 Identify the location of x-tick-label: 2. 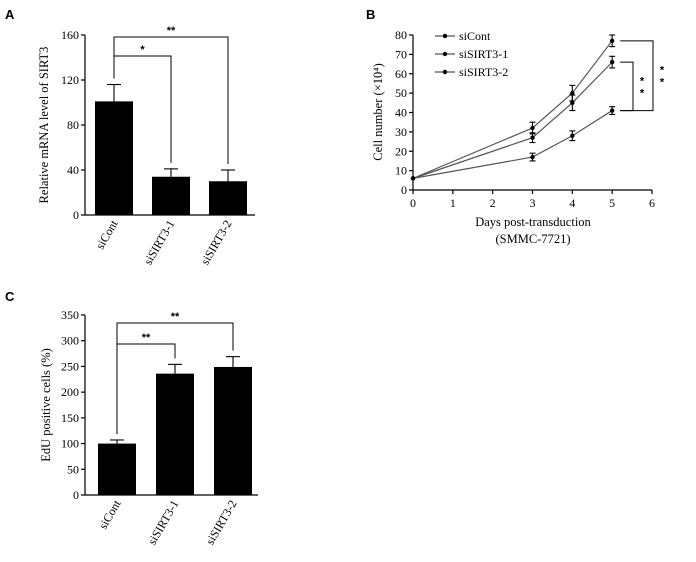
(493, 203).